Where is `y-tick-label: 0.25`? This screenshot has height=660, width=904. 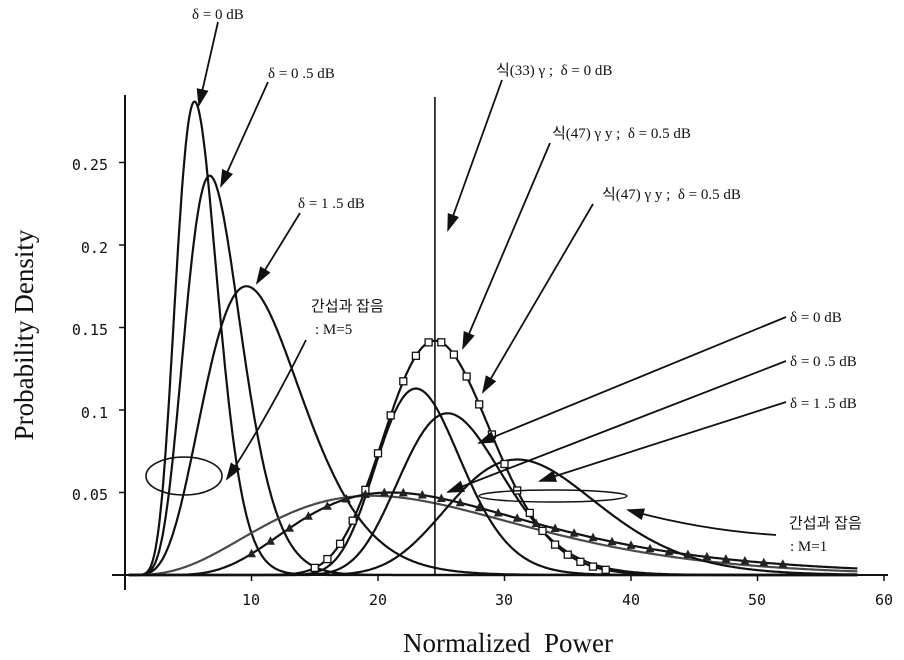
y-tick-label: 0.25 is located at coordinates (90, 165).